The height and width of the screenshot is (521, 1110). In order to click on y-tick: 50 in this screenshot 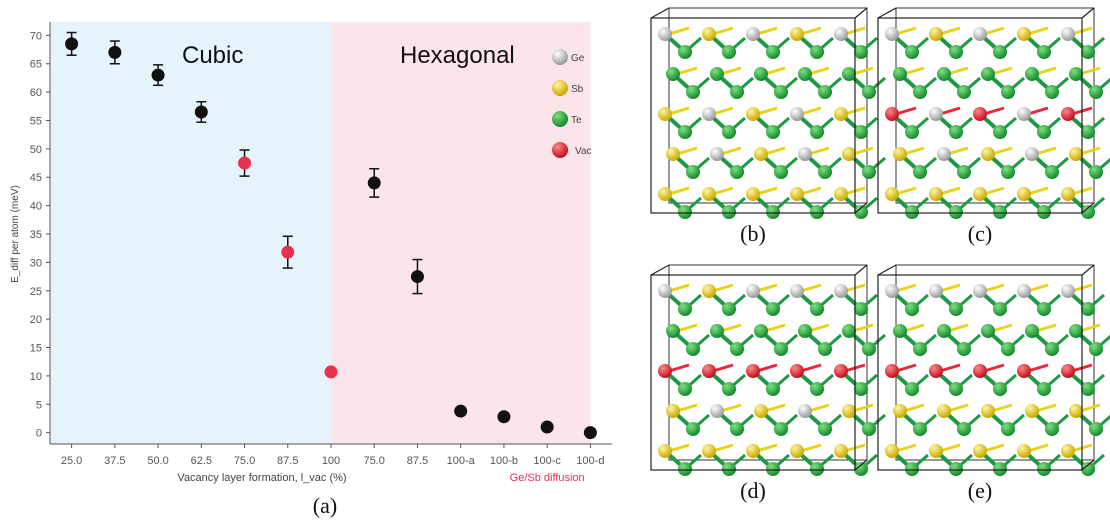, I will do `click(40, 150)`.